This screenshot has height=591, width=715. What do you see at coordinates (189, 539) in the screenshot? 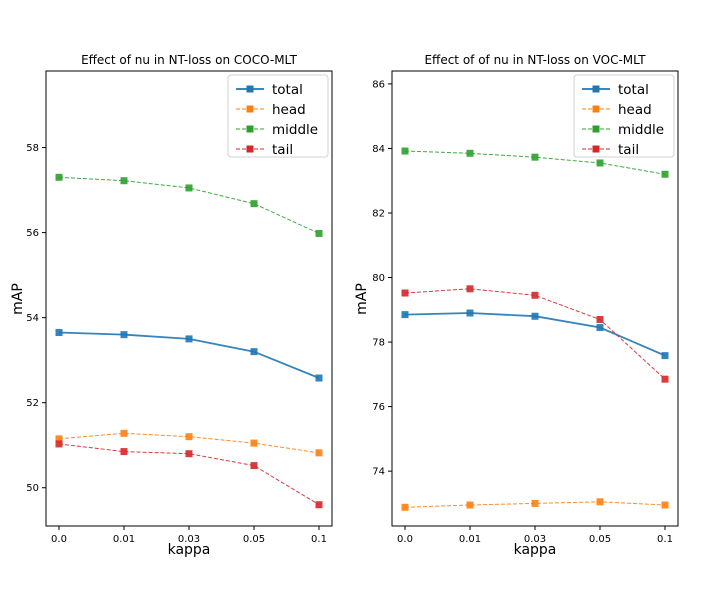
I see `coco-x-tick-label: 0.03` at bounding box center [189, 539].